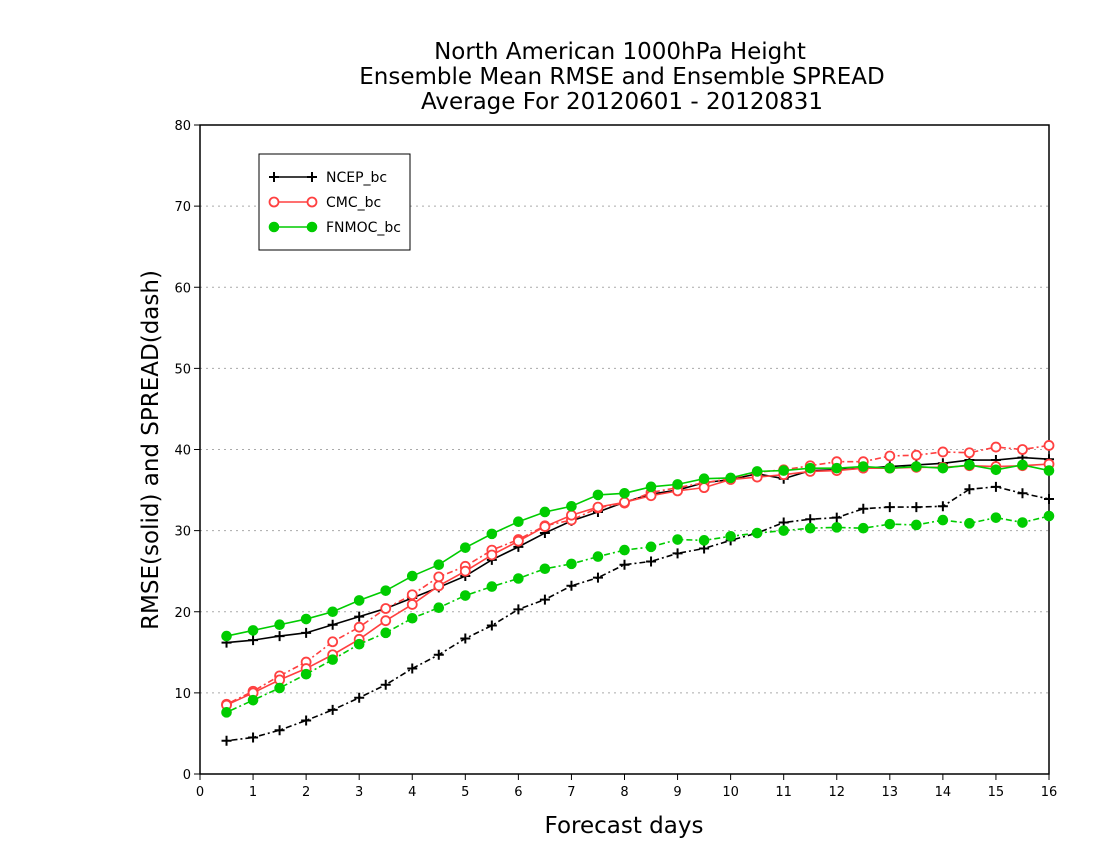  Describe the element at coordinates (677, 792) in the screenshot. I see `x-tick-label: 9` at that location.